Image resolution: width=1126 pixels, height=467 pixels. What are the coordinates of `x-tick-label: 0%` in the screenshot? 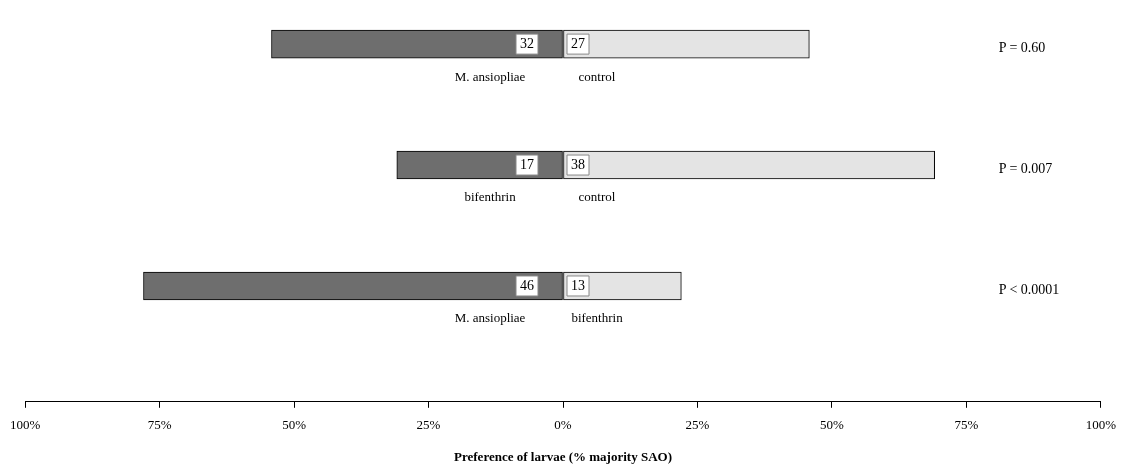 It's located at (563, 425).